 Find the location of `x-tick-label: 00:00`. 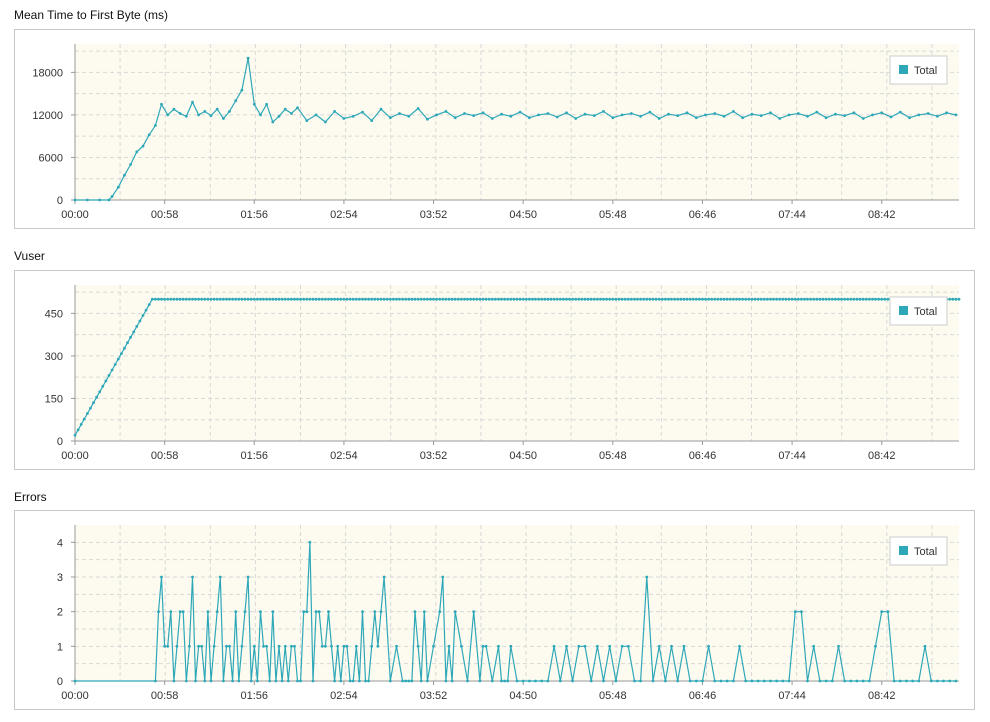

x-tick-label: 00:00 is located at coordinates (75, 456).